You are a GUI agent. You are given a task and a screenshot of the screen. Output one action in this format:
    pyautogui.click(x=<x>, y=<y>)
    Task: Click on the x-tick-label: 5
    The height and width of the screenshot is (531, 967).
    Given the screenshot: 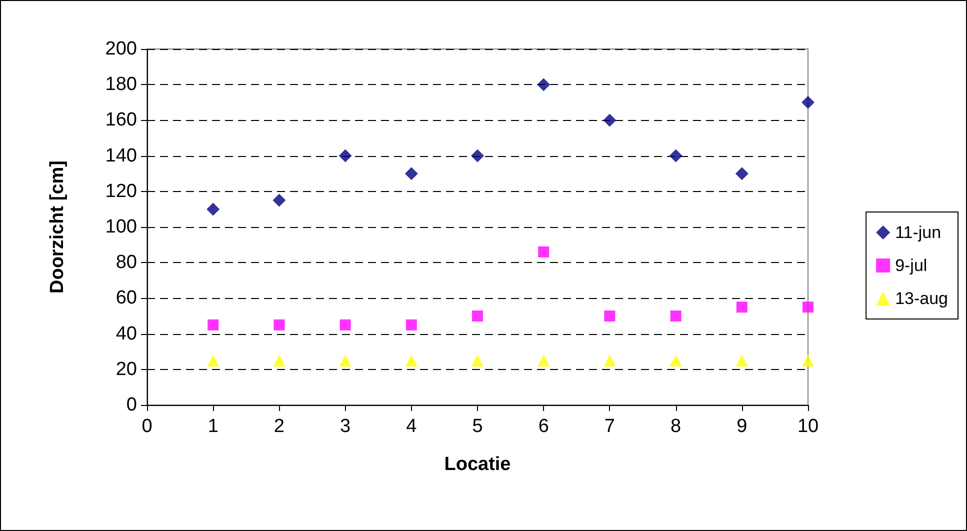 What is the action you would take?
    pyautogui.click(x=477, y=426)
    